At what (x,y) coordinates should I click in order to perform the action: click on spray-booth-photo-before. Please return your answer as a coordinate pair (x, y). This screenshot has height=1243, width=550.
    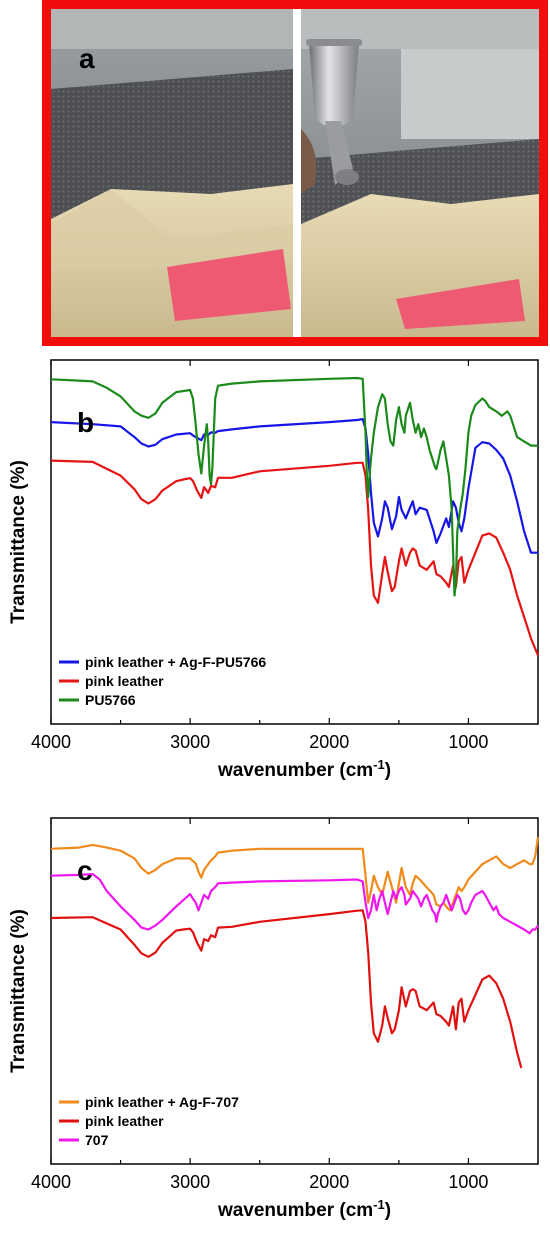
    Looking at the image, I should click on (172, 173).